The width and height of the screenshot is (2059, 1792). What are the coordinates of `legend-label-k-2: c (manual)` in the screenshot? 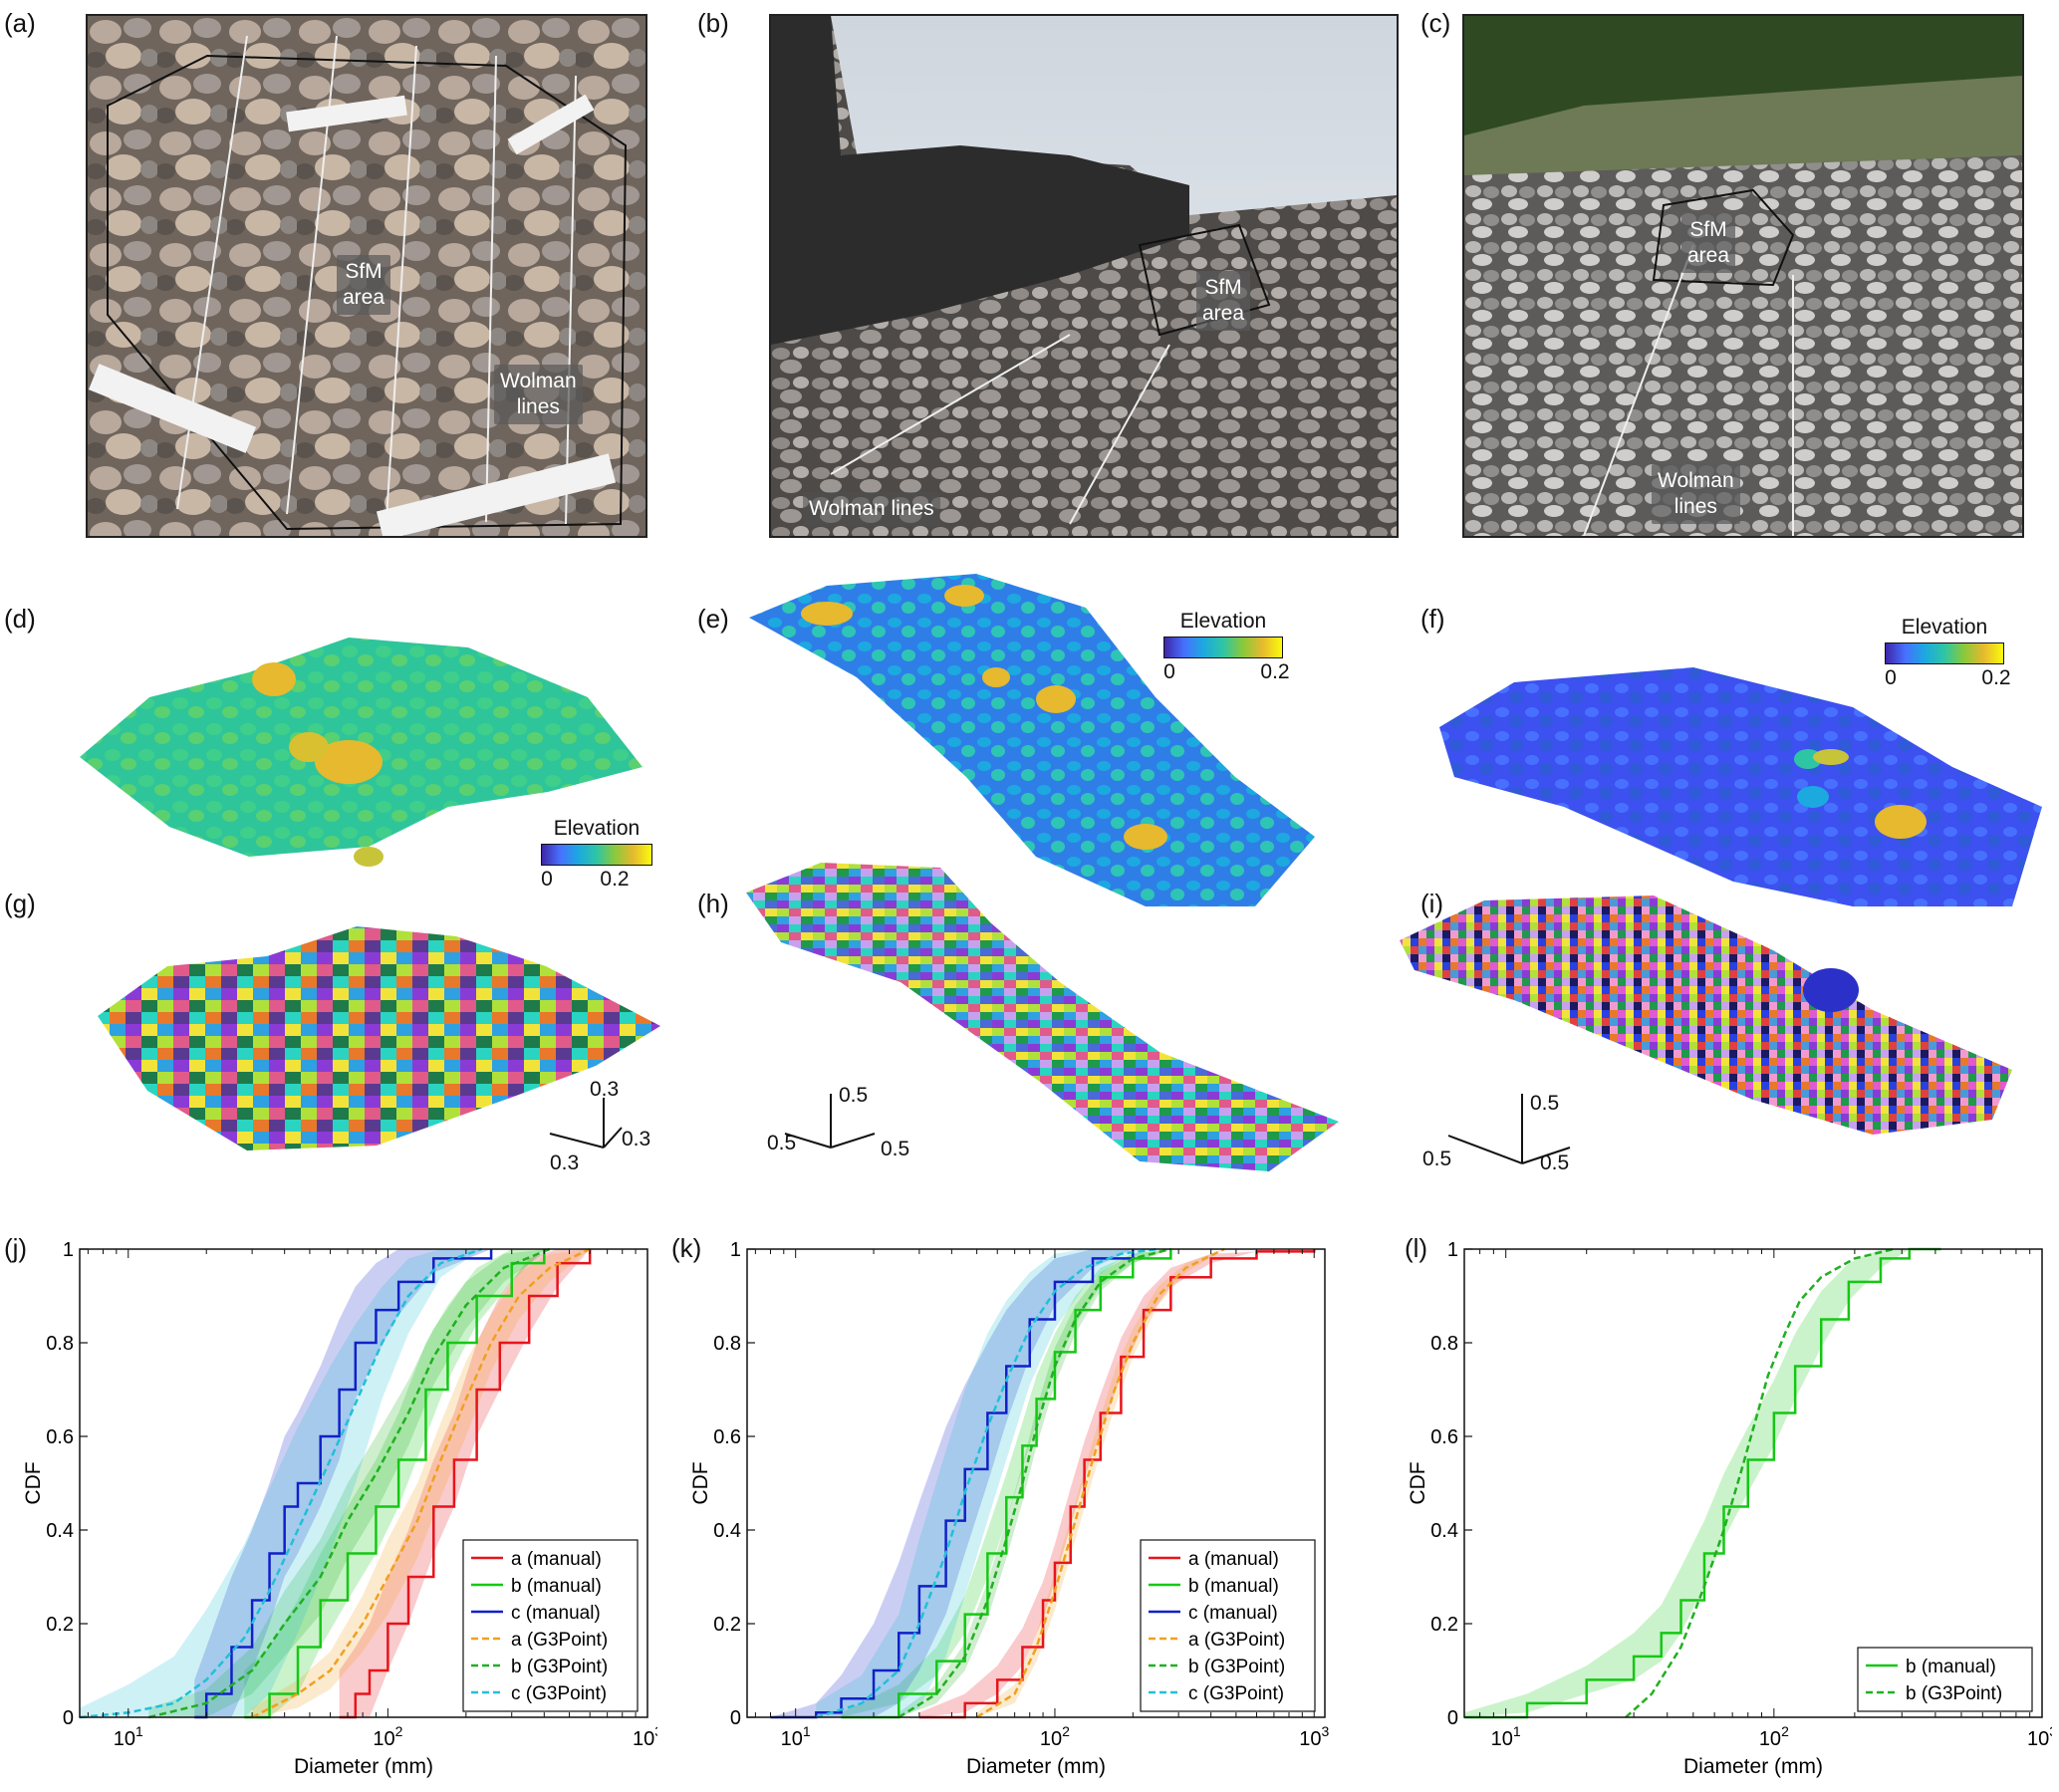 It's located at (1233, 1613).